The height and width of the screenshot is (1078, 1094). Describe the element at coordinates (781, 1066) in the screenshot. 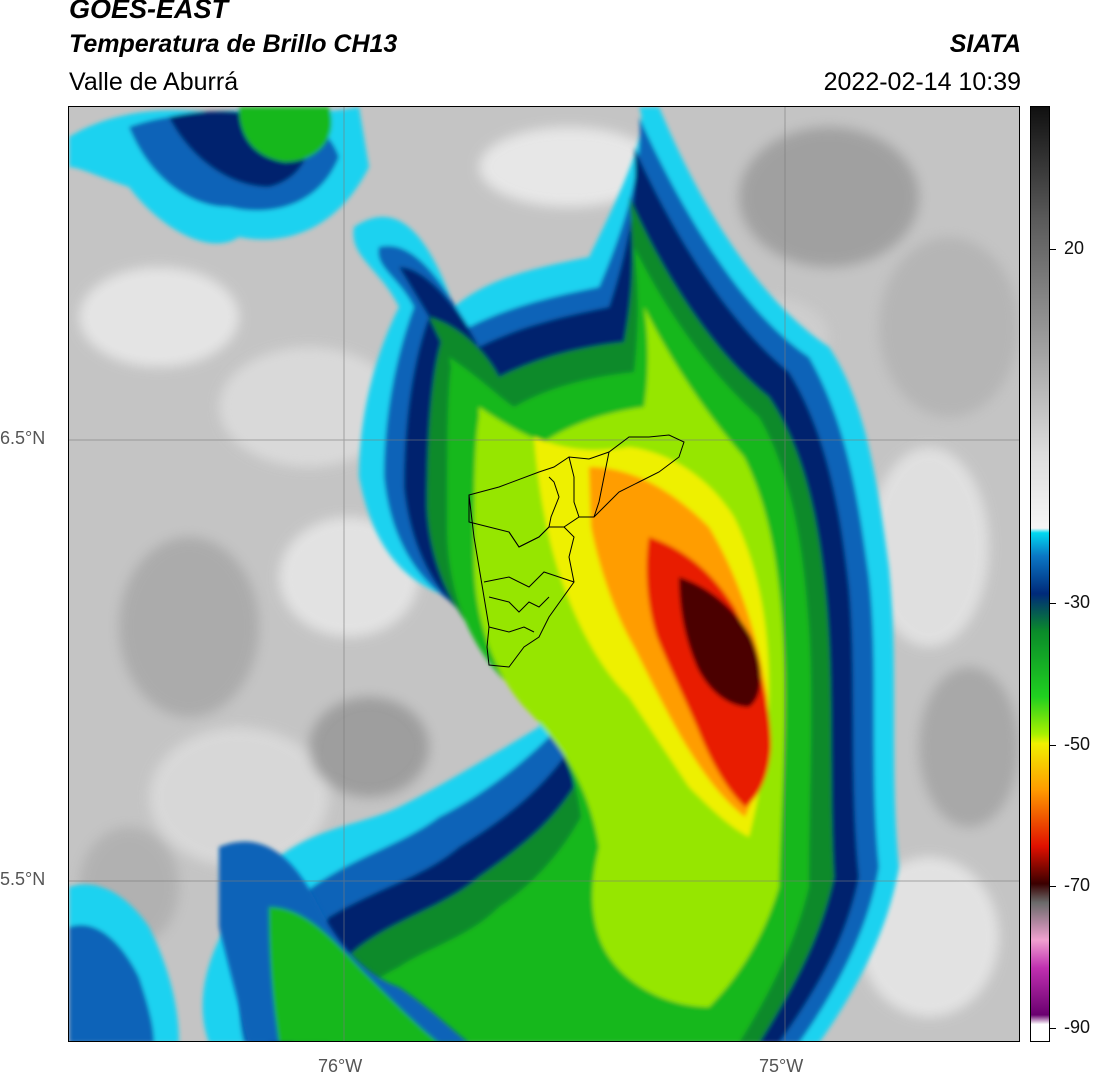

I see `longitude-label-75: 75°W` at that location.